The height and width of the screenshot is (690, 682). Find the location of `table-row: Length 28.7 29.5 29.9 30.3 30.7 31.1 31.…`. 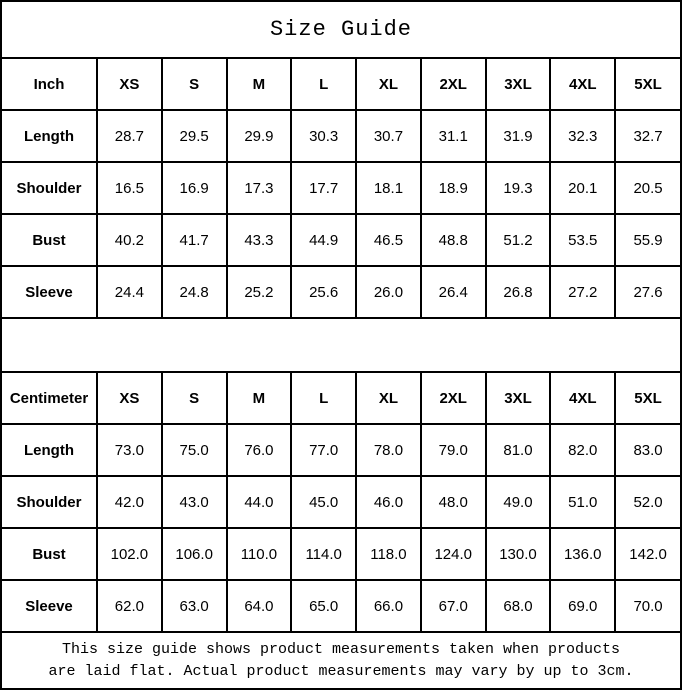

table-row: Length 28.7 29.5 29.9 30.3 30.7 31.1 31.… is located at coordinates (341, 136).